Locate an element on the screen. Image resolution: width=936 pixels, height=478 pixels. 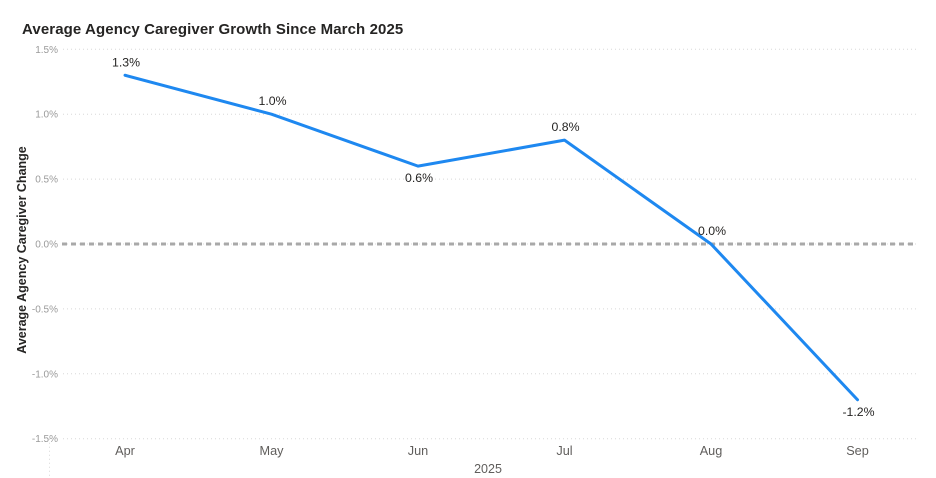
data-label: 0.8% is located at coordinates (565, 127).